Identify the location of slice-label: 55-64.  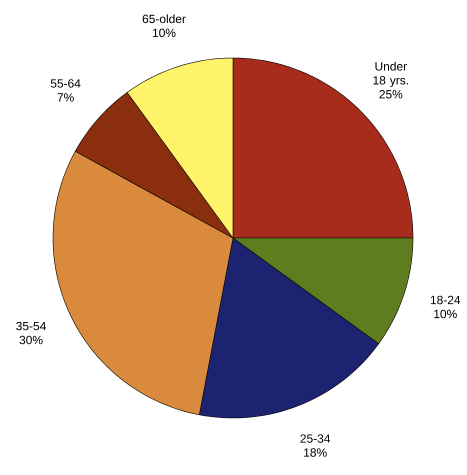
(65, 83).